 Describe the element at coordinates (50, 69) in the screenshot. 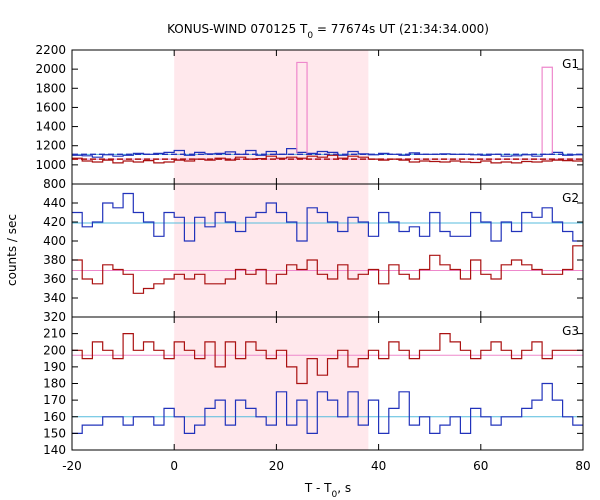

I see `y-tick-label: 2000` at that location.